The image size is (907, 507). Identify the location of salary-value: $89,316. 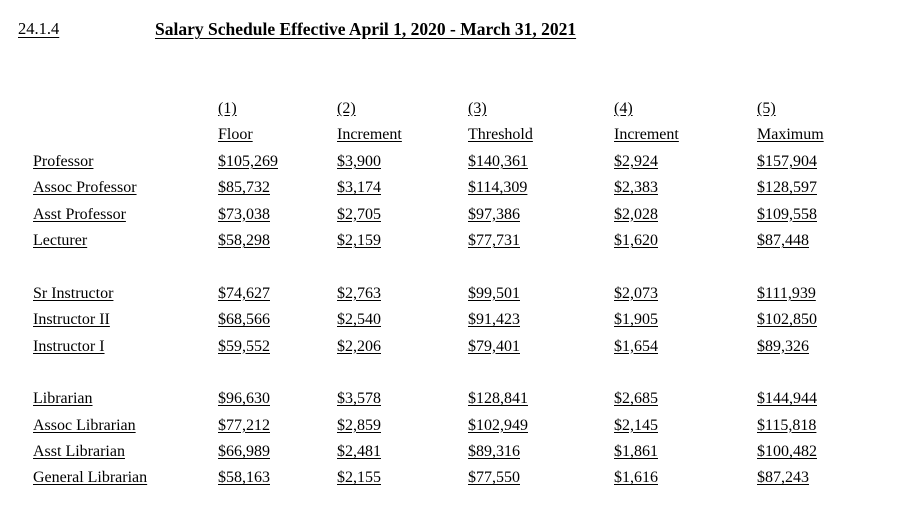
(494, 452).